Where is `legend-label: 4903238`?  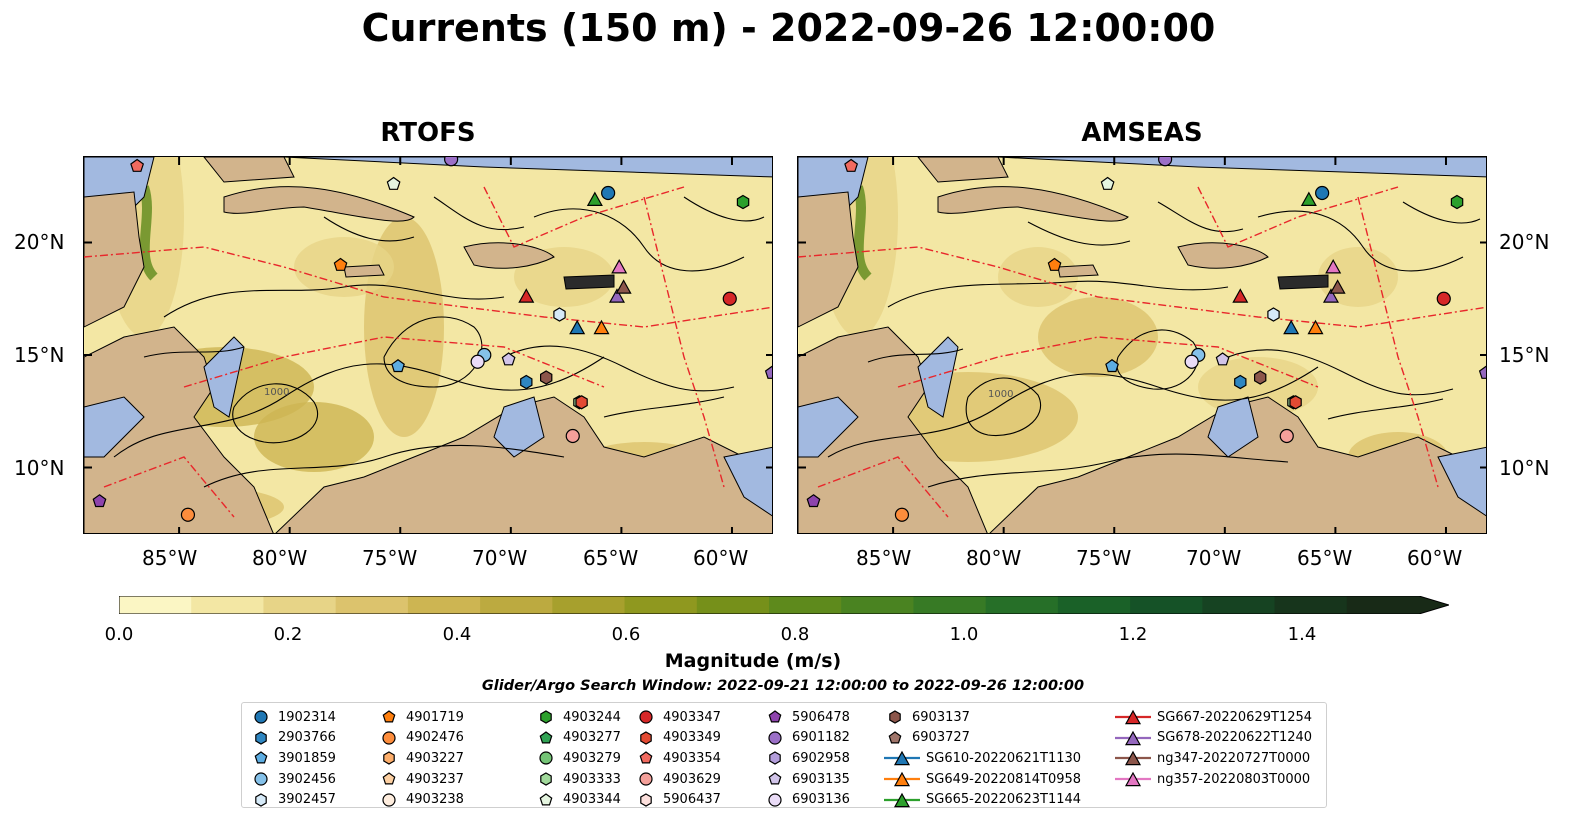 legend-label: 4903238 is located at coordinates (435, 800).